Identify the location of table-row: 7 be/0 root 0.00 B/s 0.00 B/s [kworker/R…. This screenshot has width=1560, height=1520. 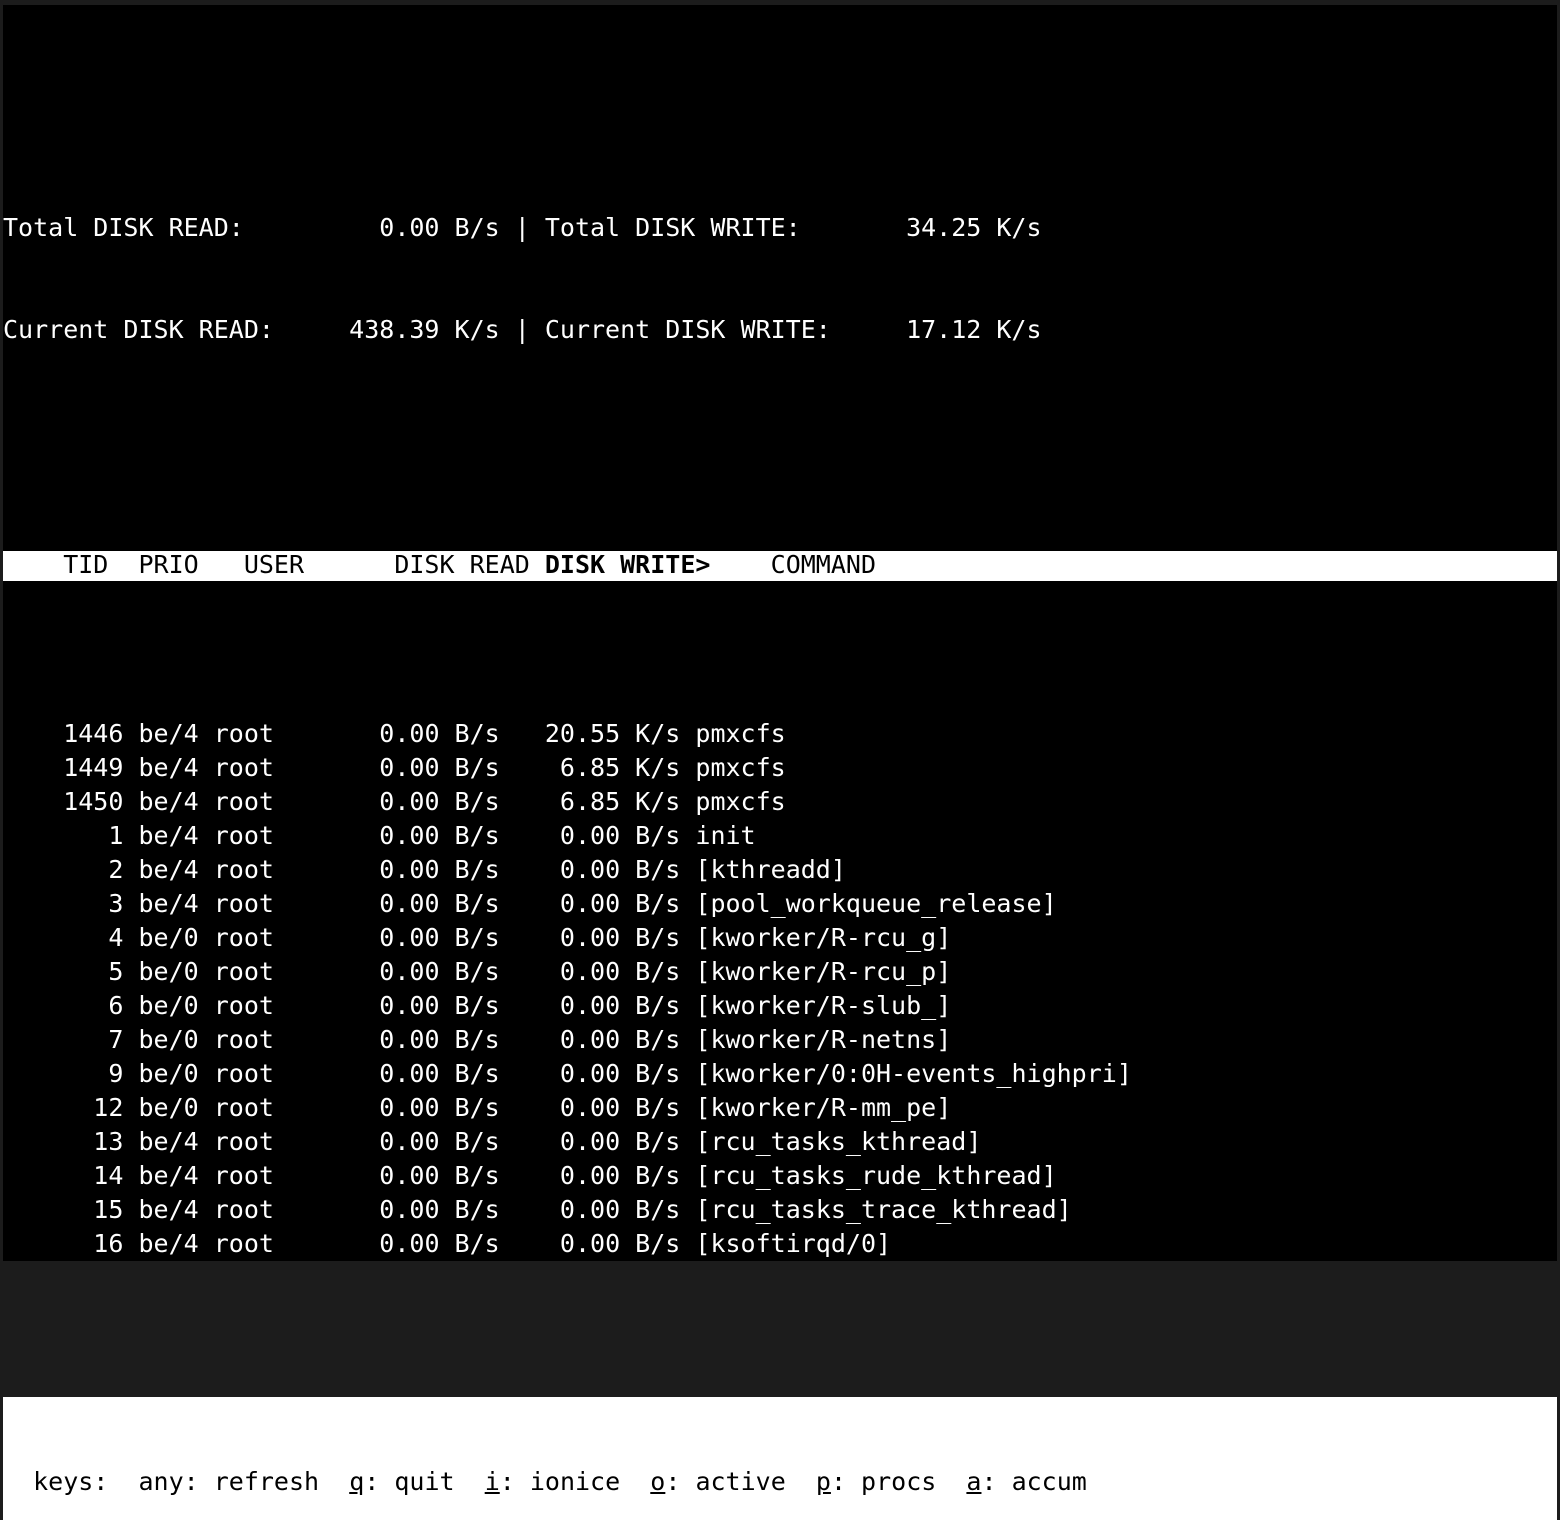
(780, 1040).